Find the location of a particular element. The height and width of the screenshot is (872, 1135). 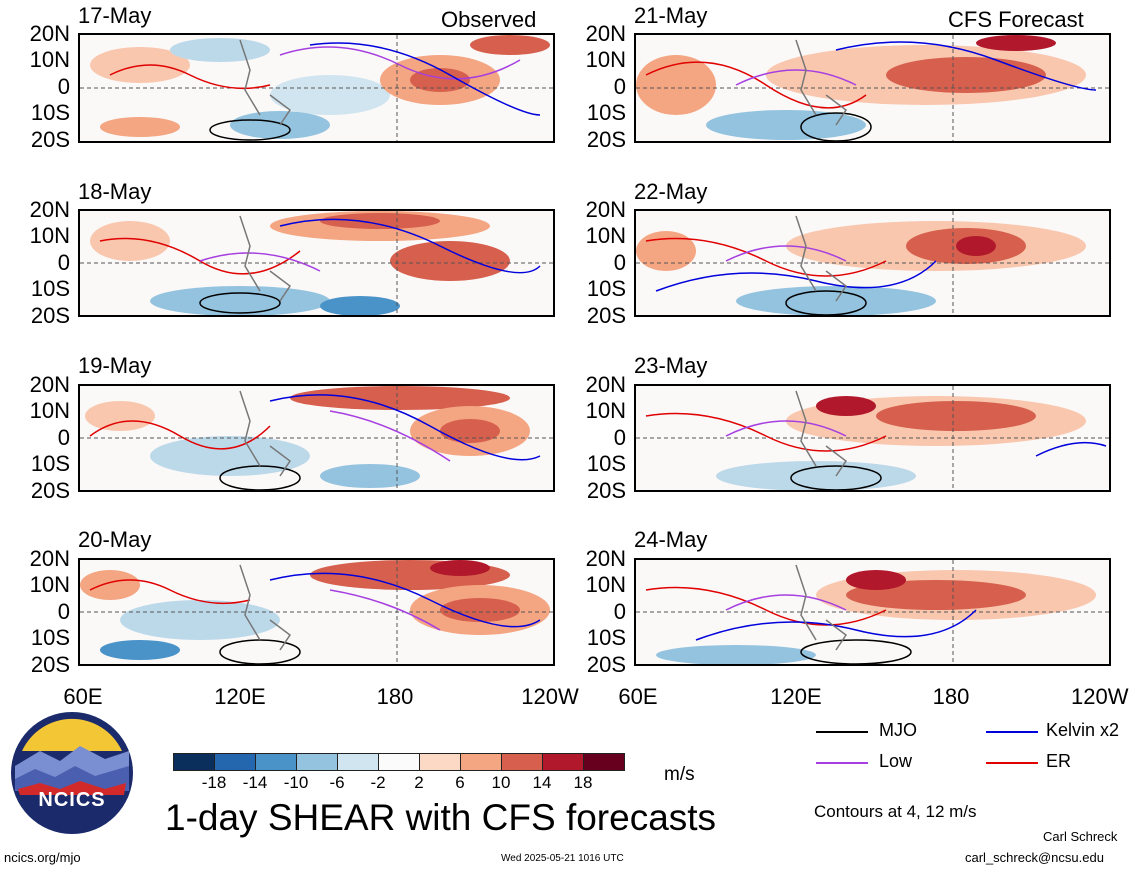

panel-date: 20-May is located at coordinates (115, 539).